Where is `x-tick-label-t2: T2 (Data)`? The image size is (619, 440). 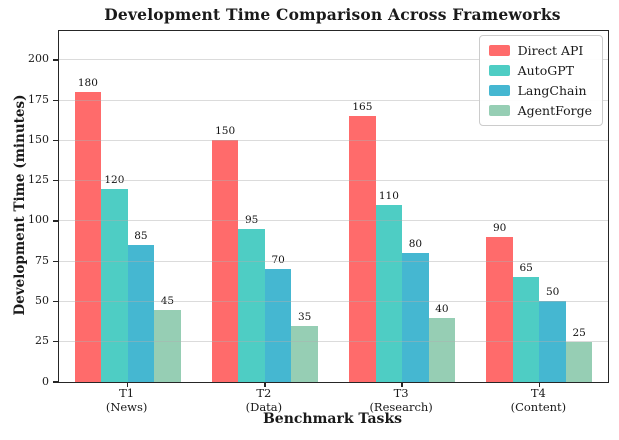 x-tick-label-t2: T2 (Data) is located at coordinates (264, 400).